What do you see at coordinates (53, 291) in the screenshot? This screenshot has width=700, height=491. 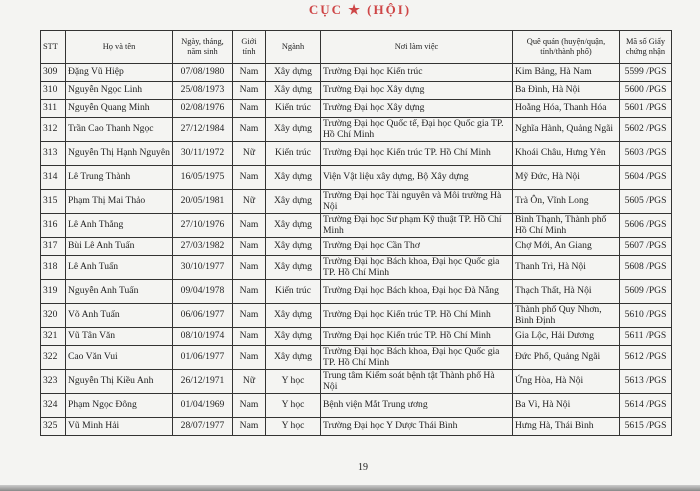 I see `cell-stt: 319` at bounding box center [53, 291].